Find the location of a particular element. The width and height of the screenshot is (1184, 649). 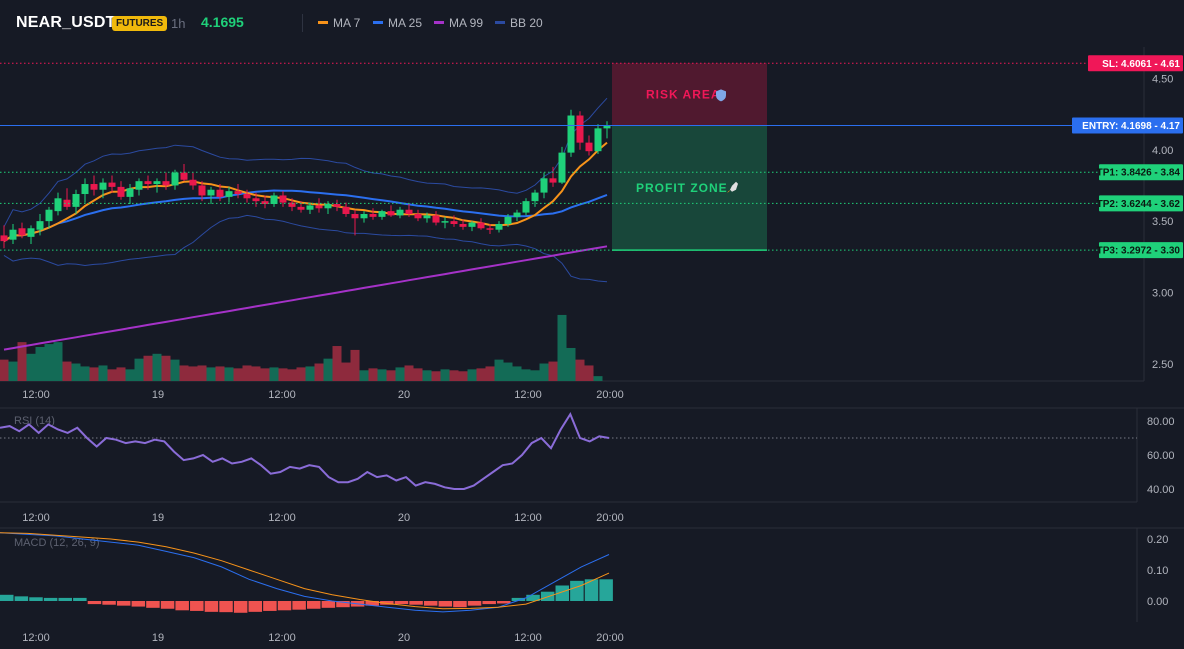

level-tag-label: TP3: 3.2972 - 3.30 is located at coordinates (1139, 251).